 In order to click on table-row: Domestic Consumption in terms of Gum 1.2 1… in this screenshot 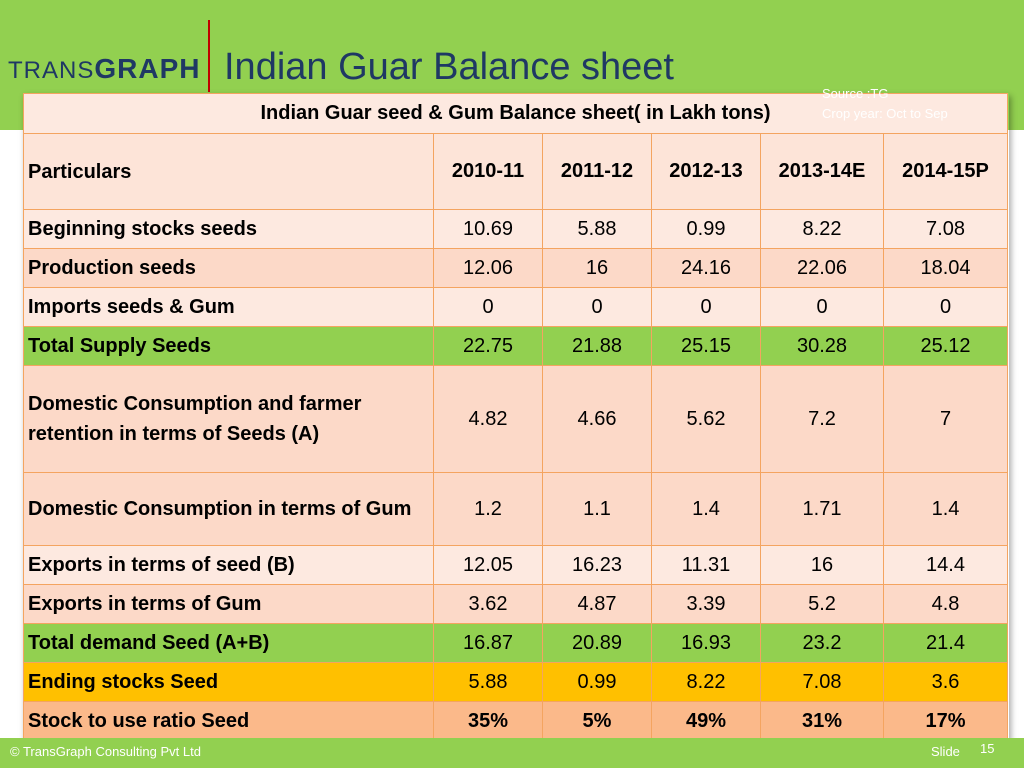, I will do `click(516, 509)`.